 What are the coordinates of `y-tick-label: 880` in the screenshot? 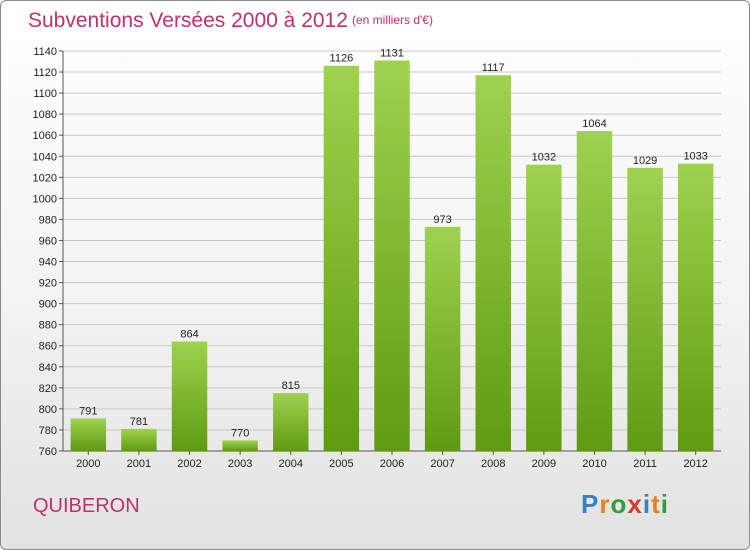 It's located at (48, 326).